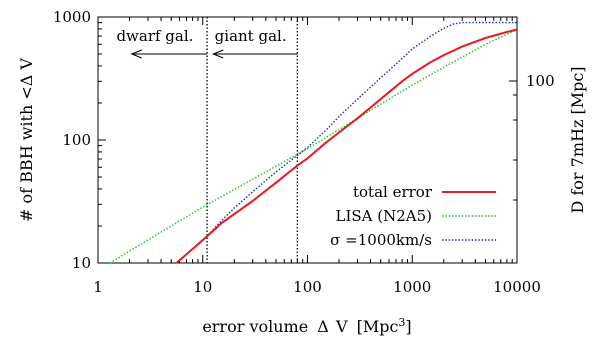  I want to click on annotations: dwarf gal. giant gal., so click(207, 43).